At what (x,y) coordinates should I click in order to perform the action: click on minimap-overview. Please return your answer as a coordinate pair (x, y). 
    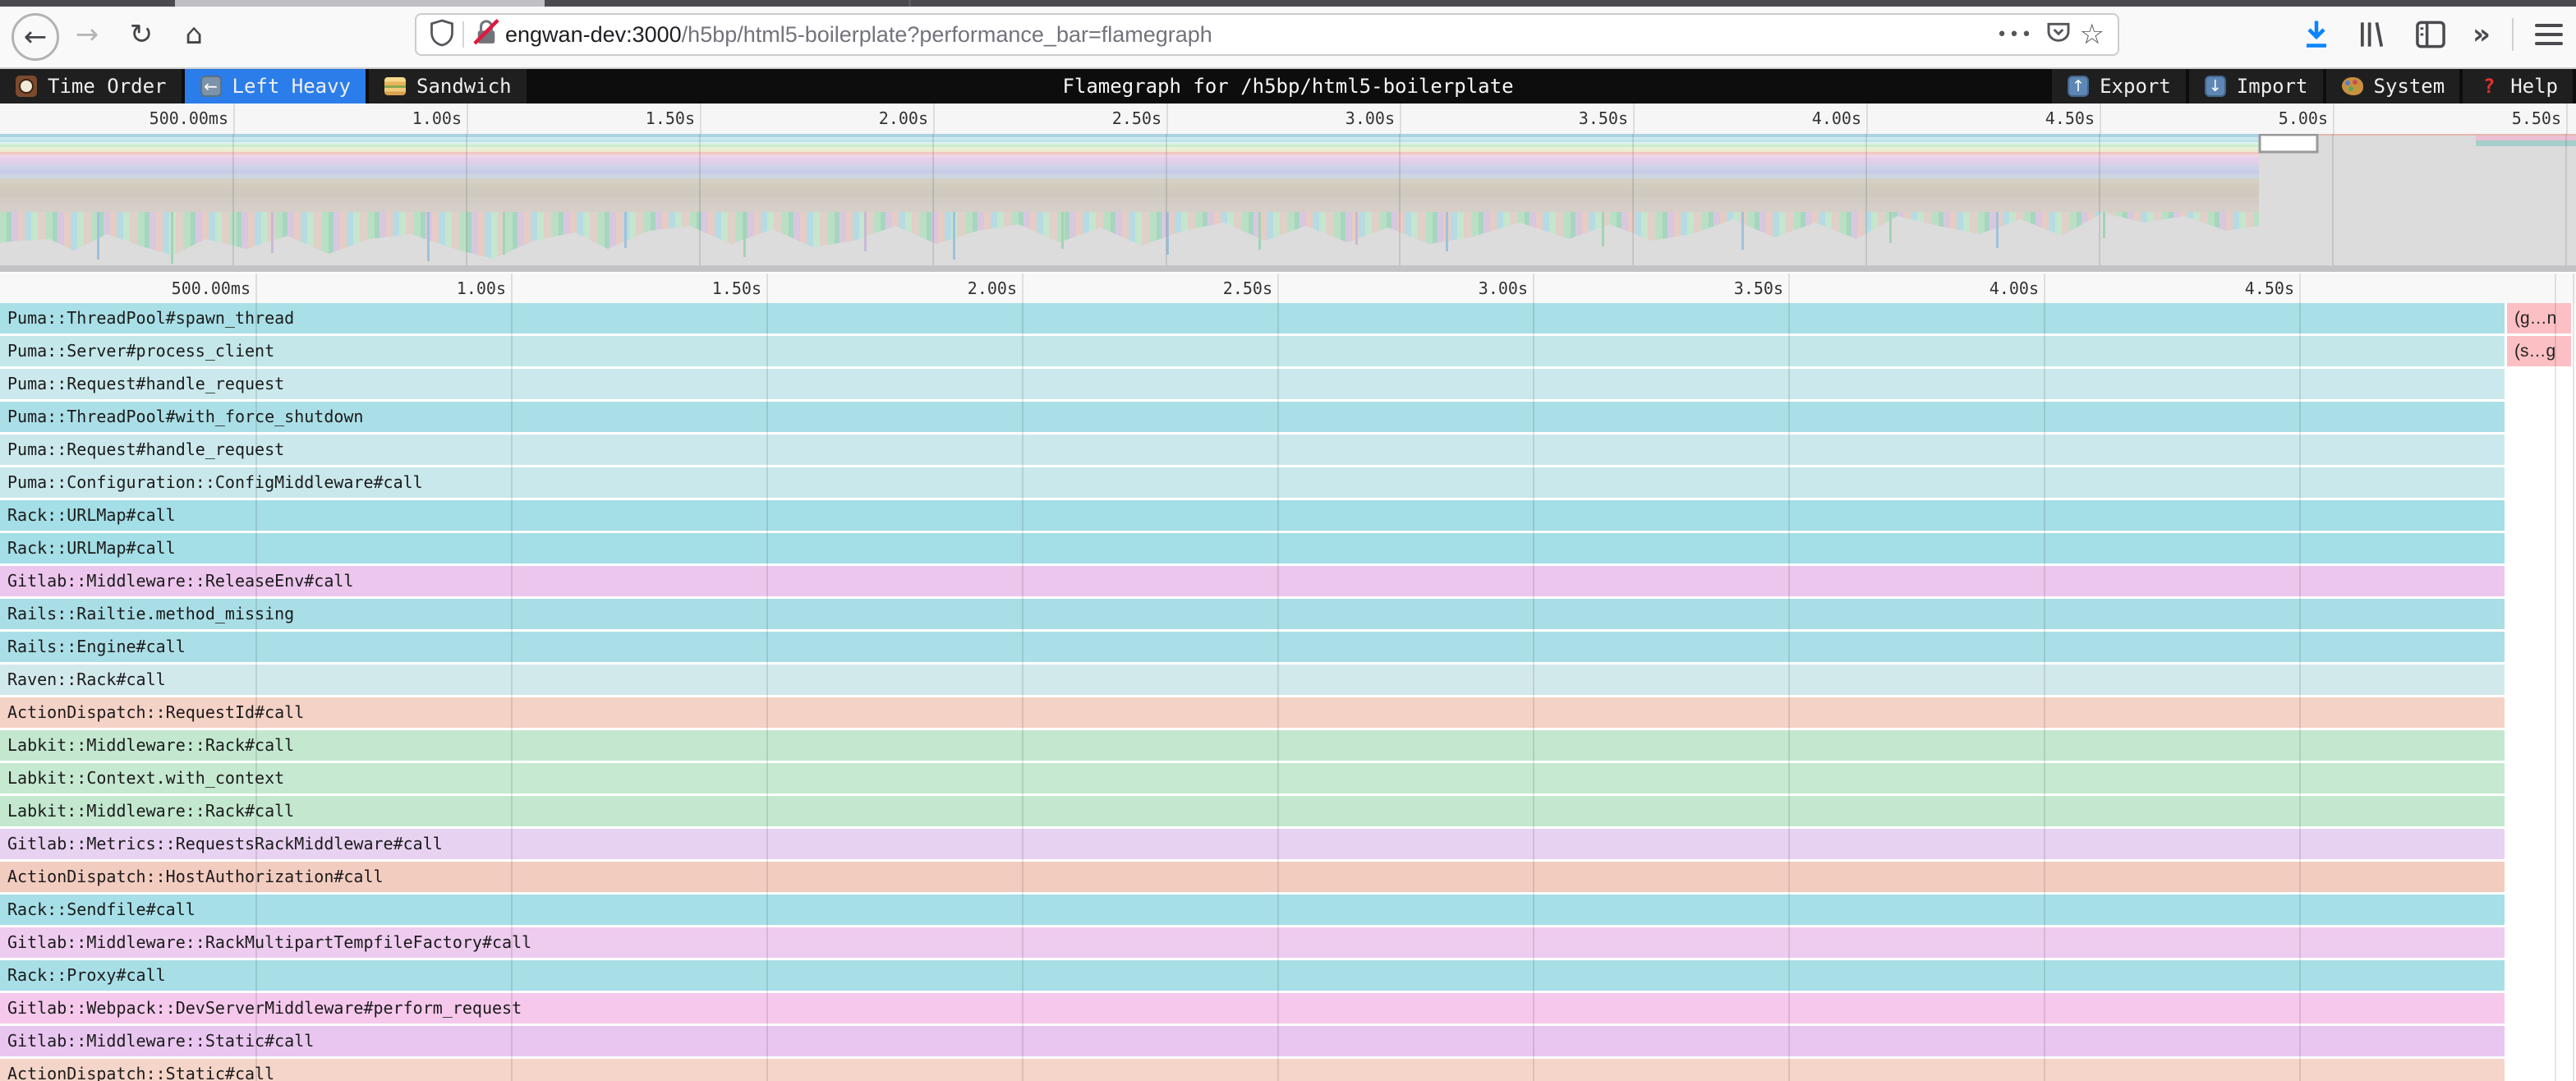
    Looking at the image, I should click on (1288, 199).